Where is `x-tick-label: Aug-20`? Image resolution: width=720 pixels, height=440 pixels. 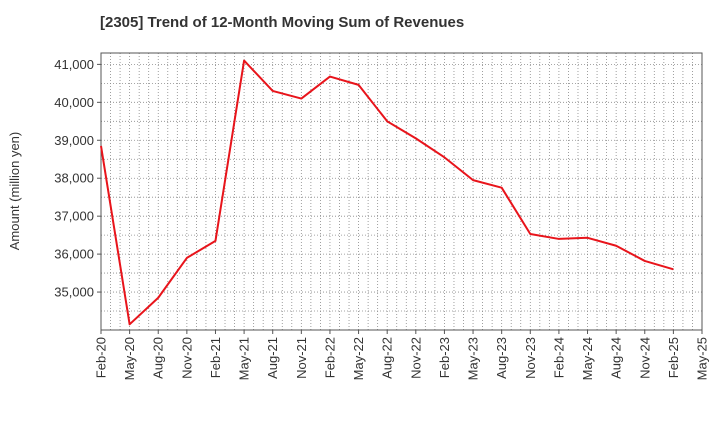 x-tick-label: Aug-20 is located at coordinates (158, 358).